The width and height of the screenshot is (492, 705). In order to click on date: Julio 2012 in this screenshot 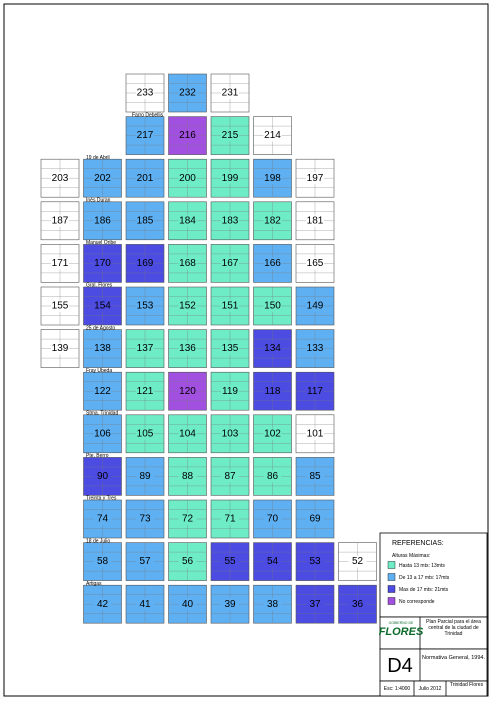, I will do `click(430, 689)`.